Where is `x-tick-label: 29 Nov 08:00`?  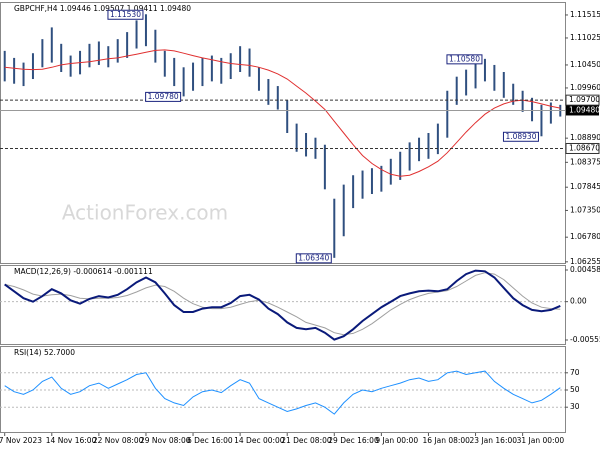
x-tick-label: 29 Nov 08:00 is located at coordinates (165, 440).